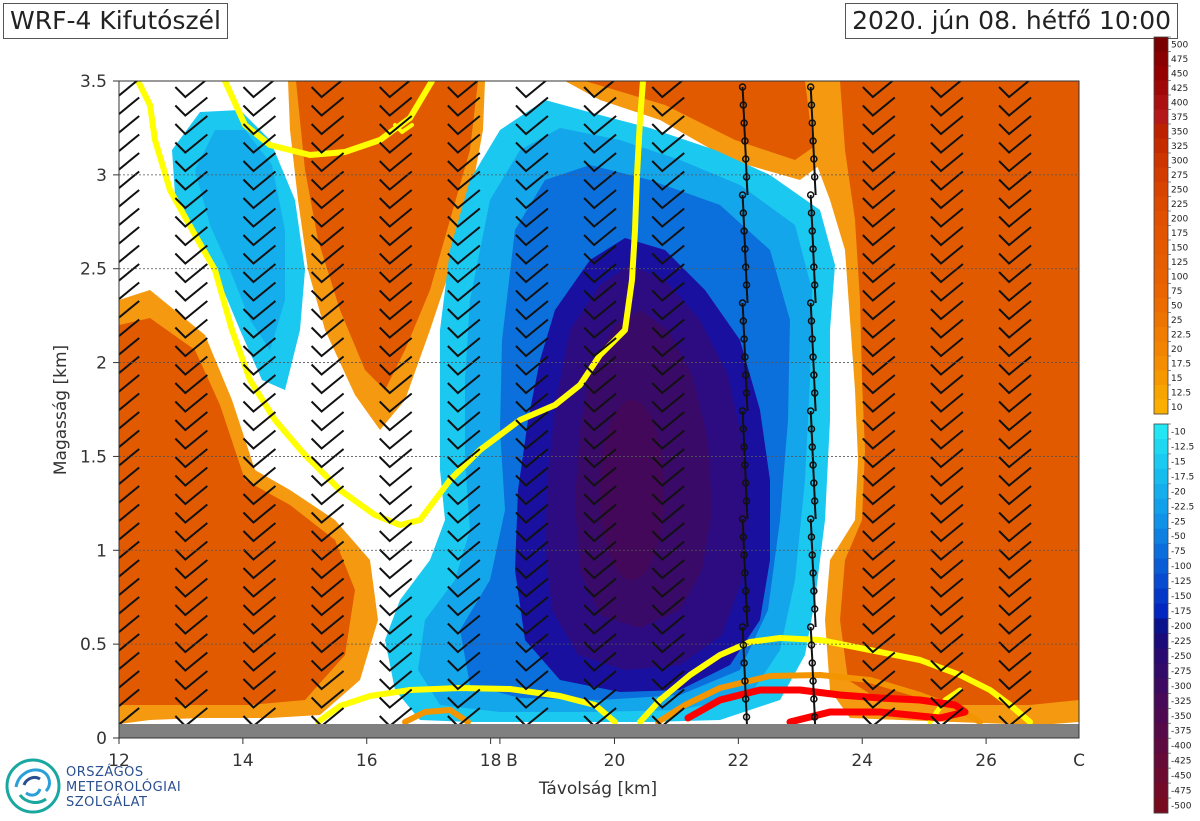  I want to click on negative-region-upper-left-core, so click(240, 240).